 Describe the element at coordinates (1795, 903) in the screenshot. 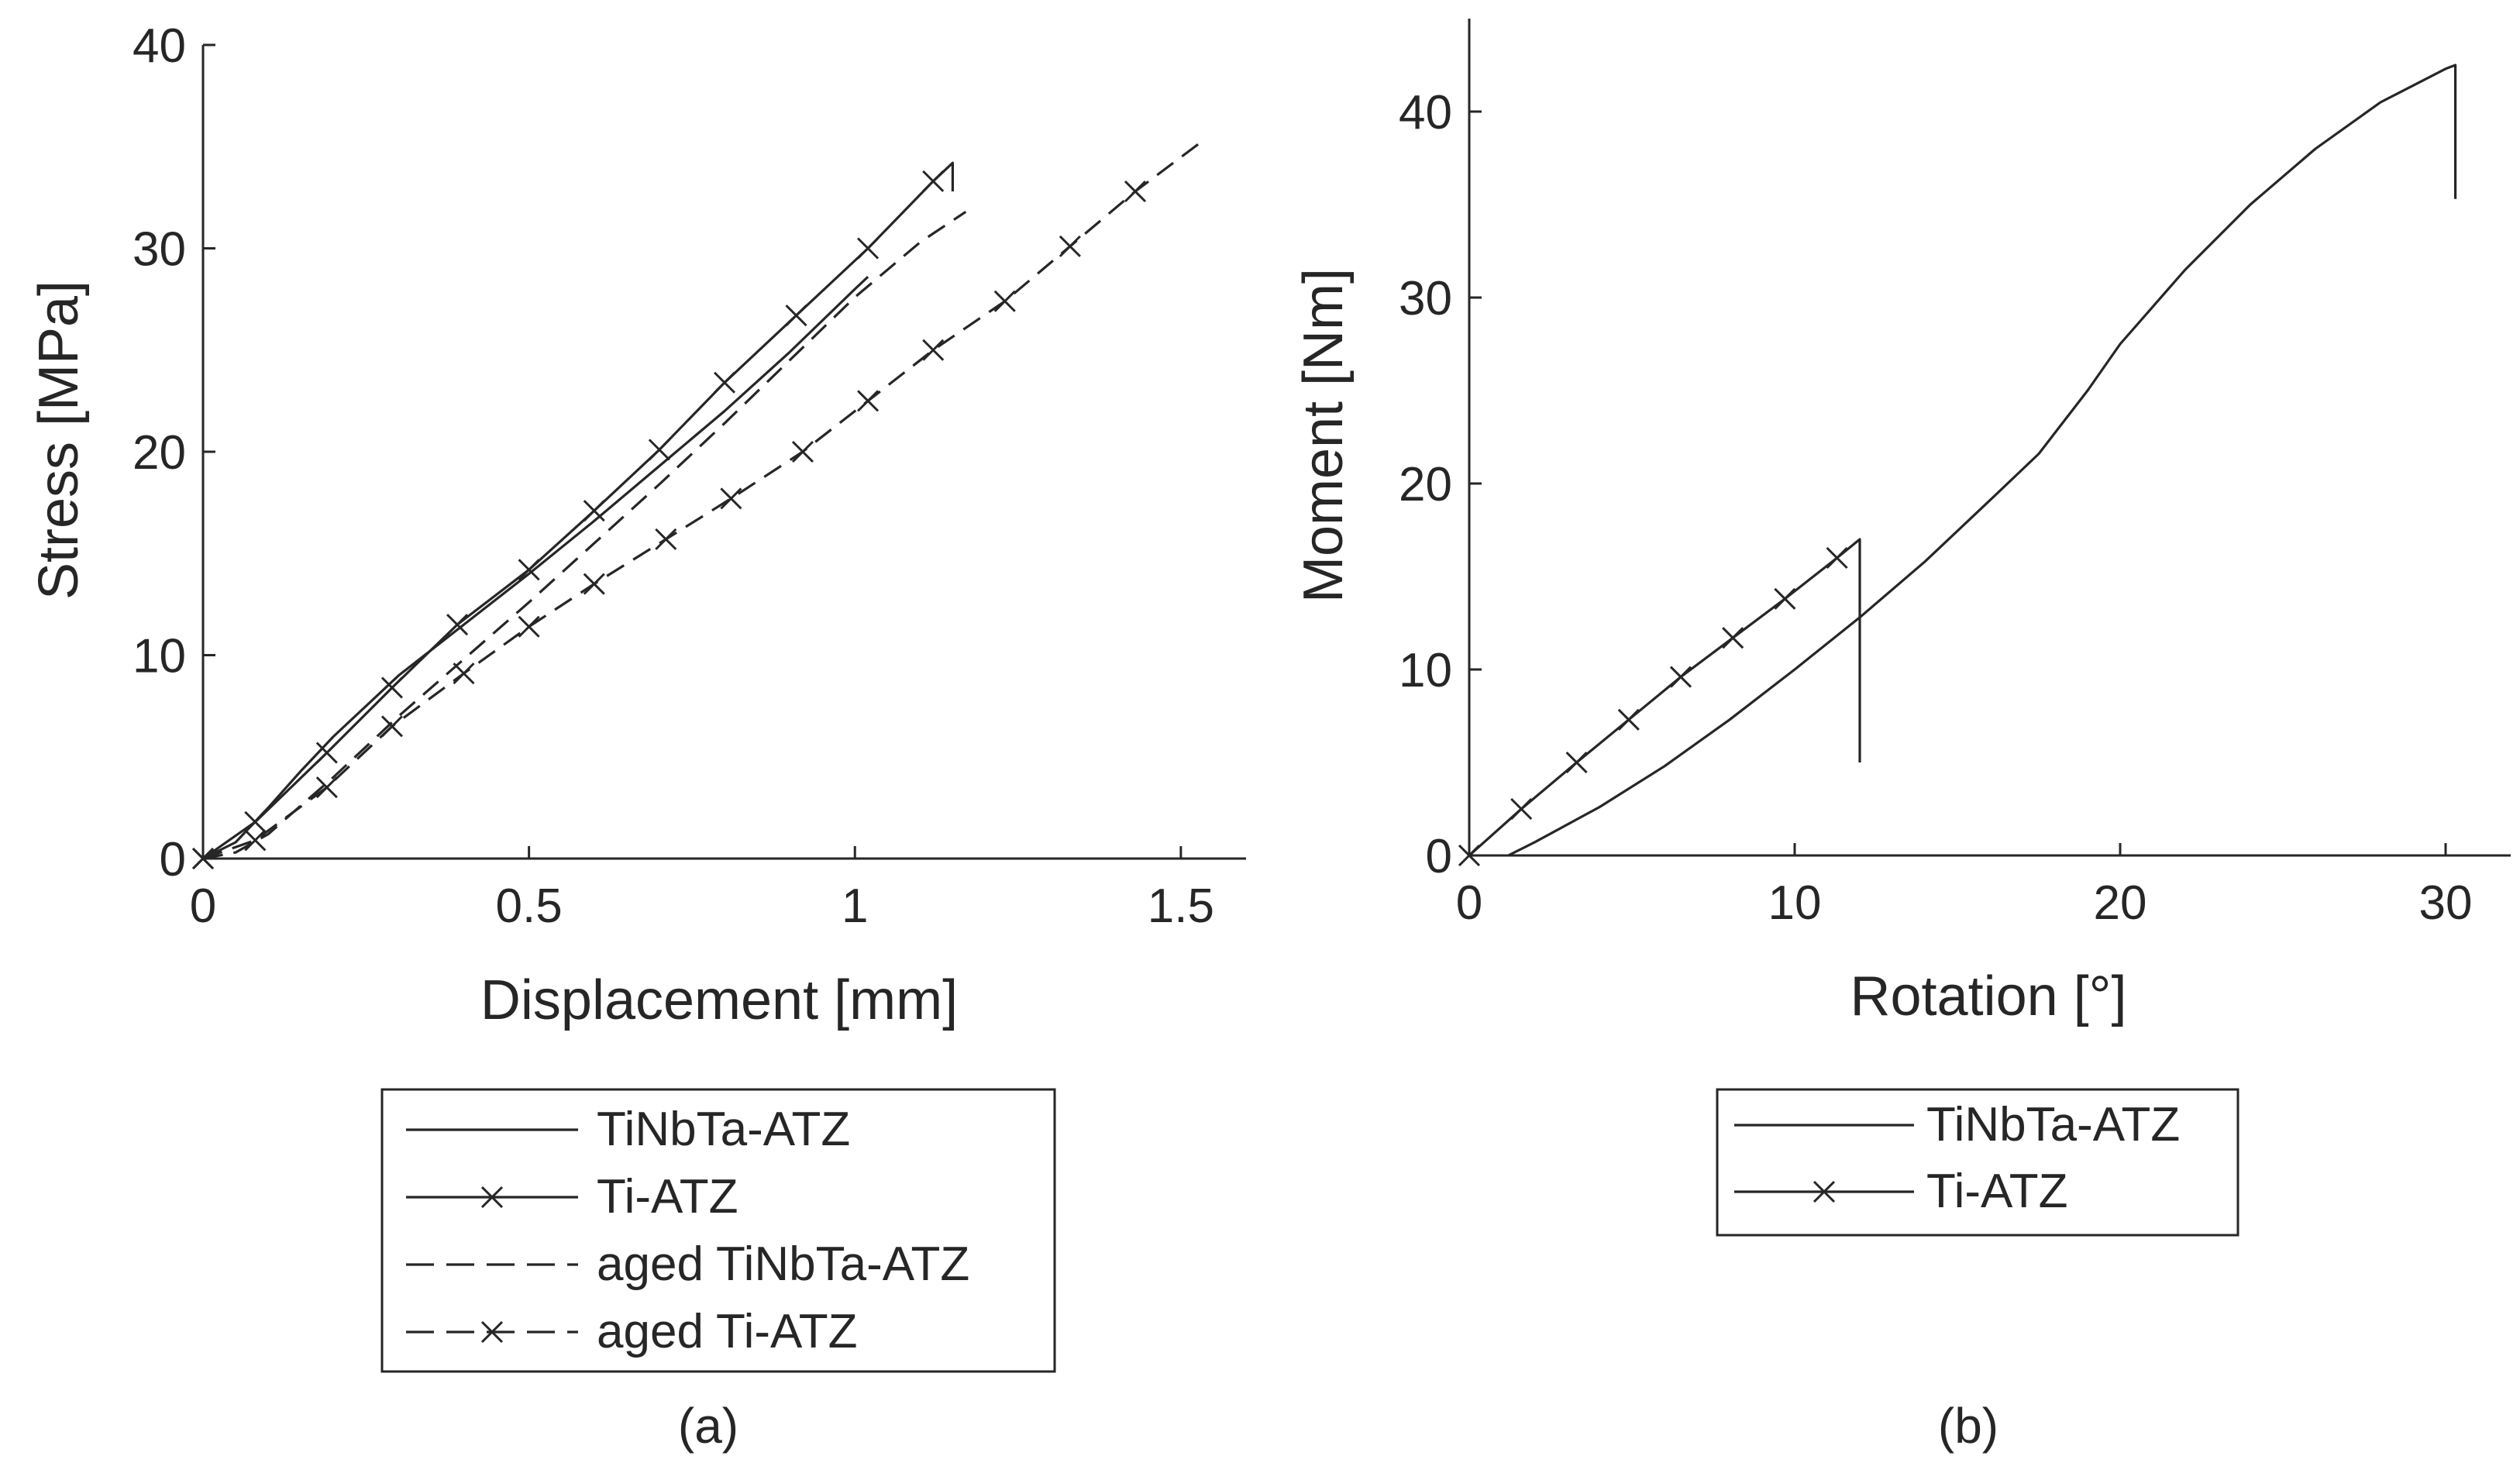

I see `b-x-tick-label: 10` at that location.